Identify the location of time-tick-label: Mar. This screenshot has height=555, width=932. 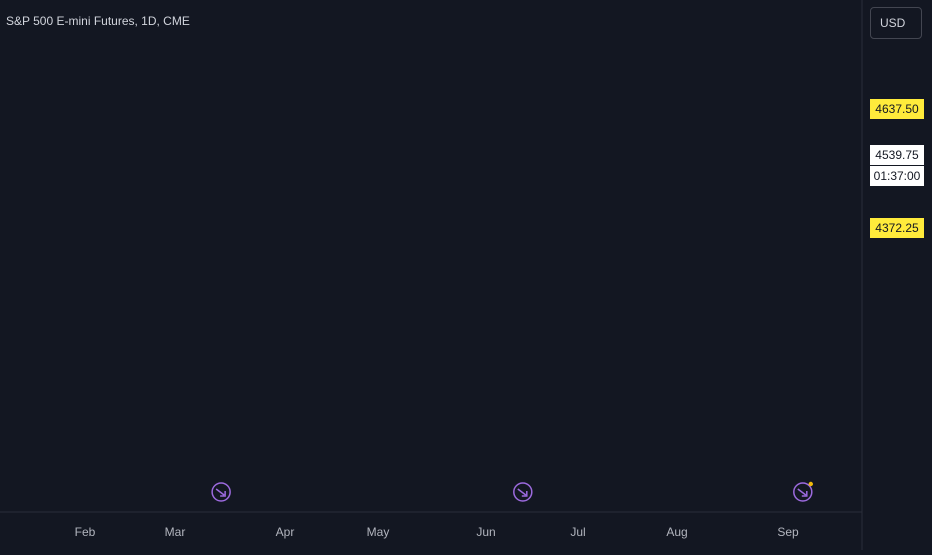
(175, 532).